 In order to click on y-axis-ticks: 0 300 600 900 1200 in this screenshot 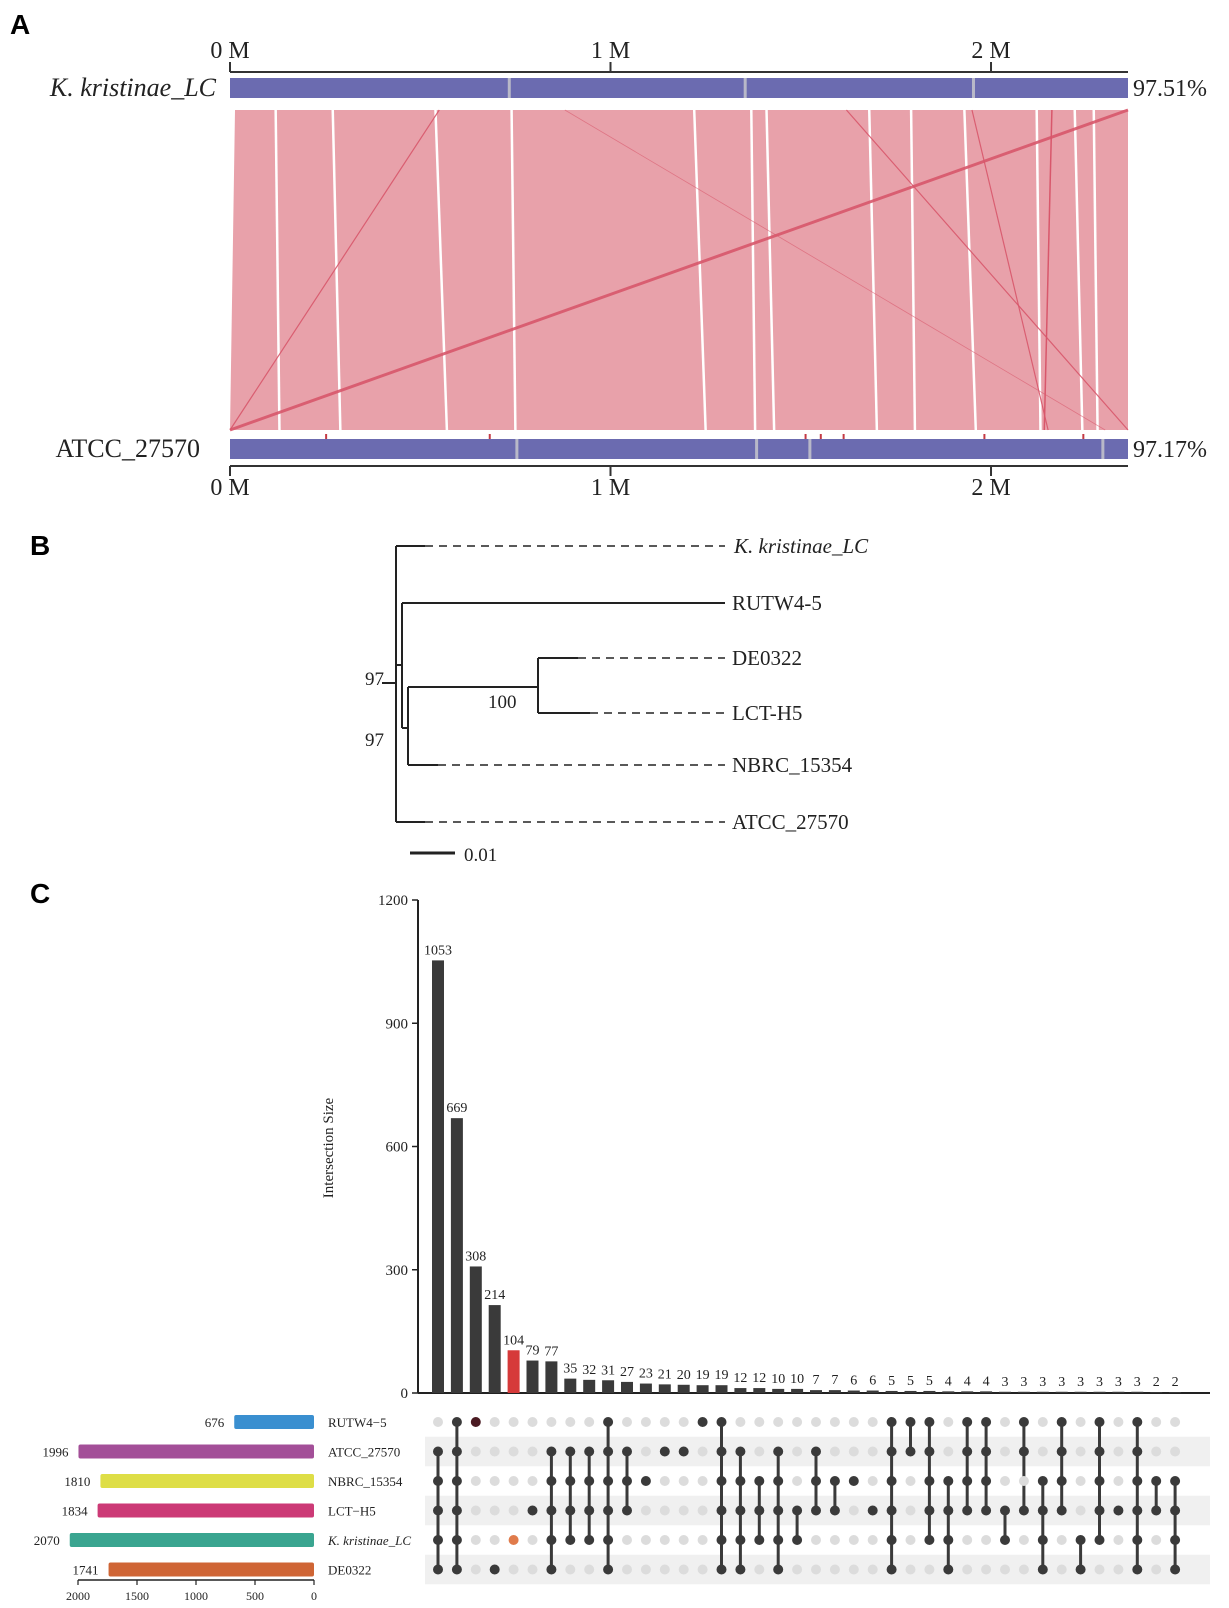, I will do `click(398, 1147)`.